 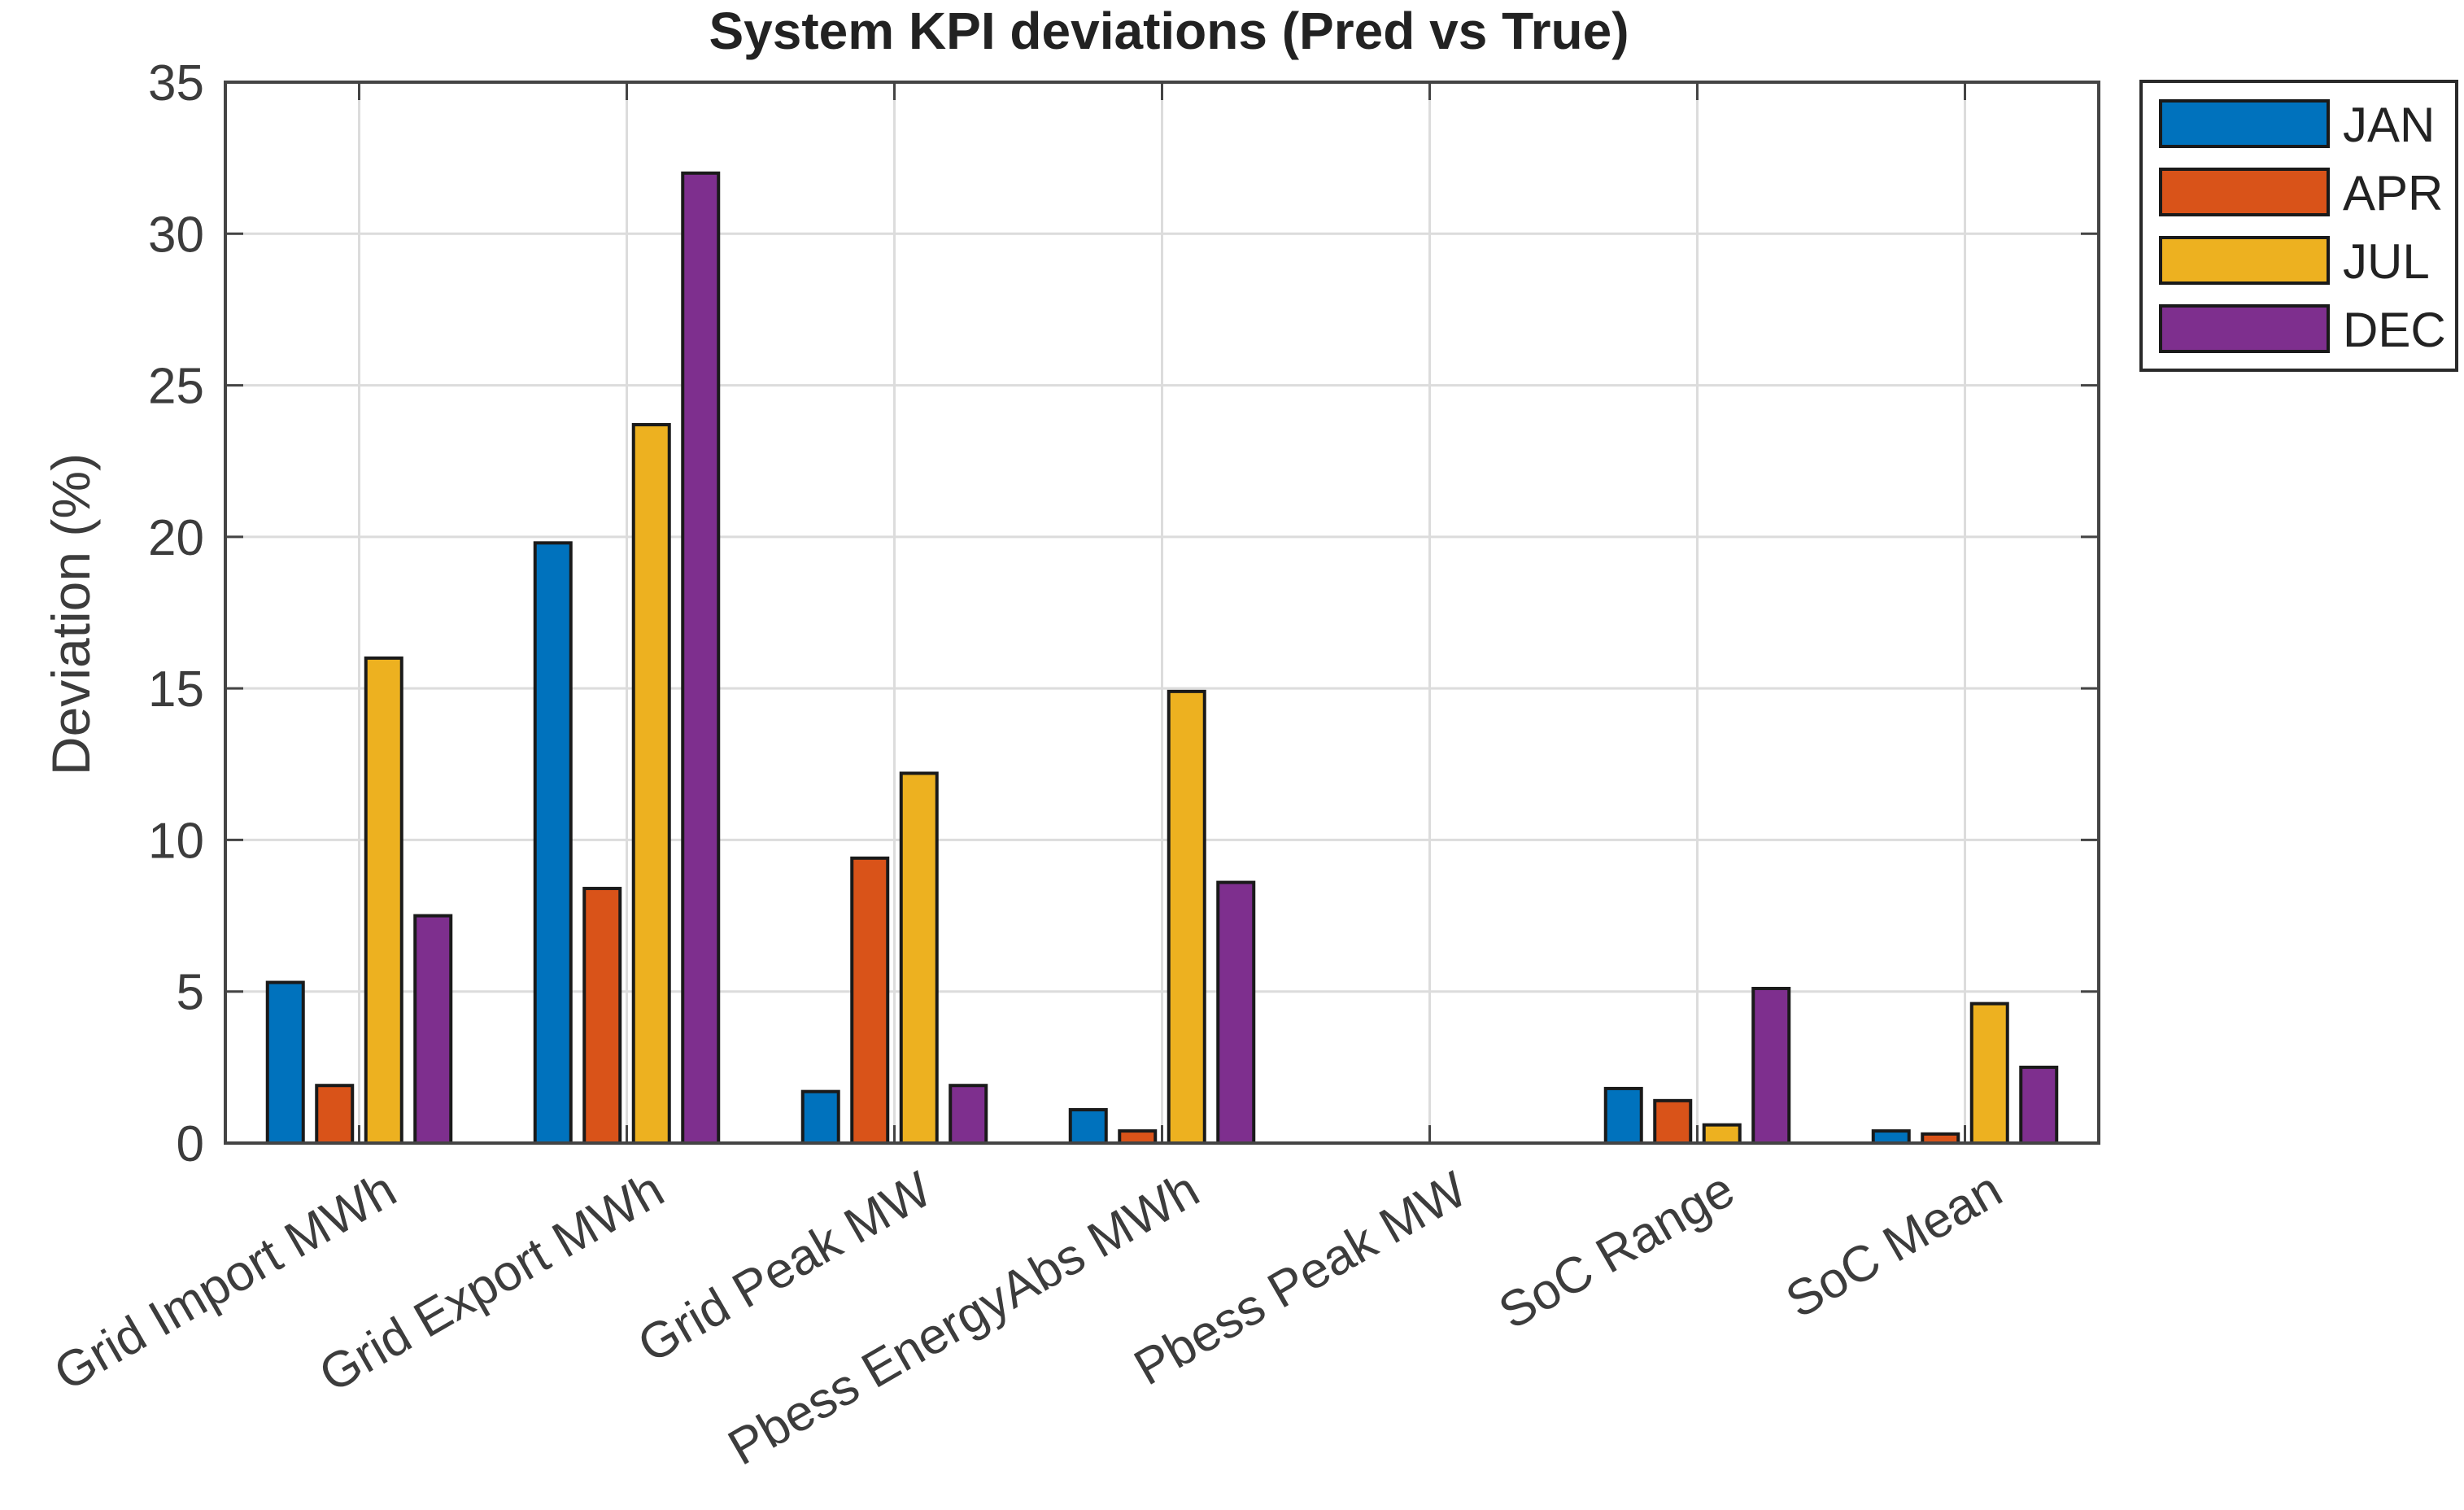 I want to click on y-tick-label: 35, so click(x=176, y=83).